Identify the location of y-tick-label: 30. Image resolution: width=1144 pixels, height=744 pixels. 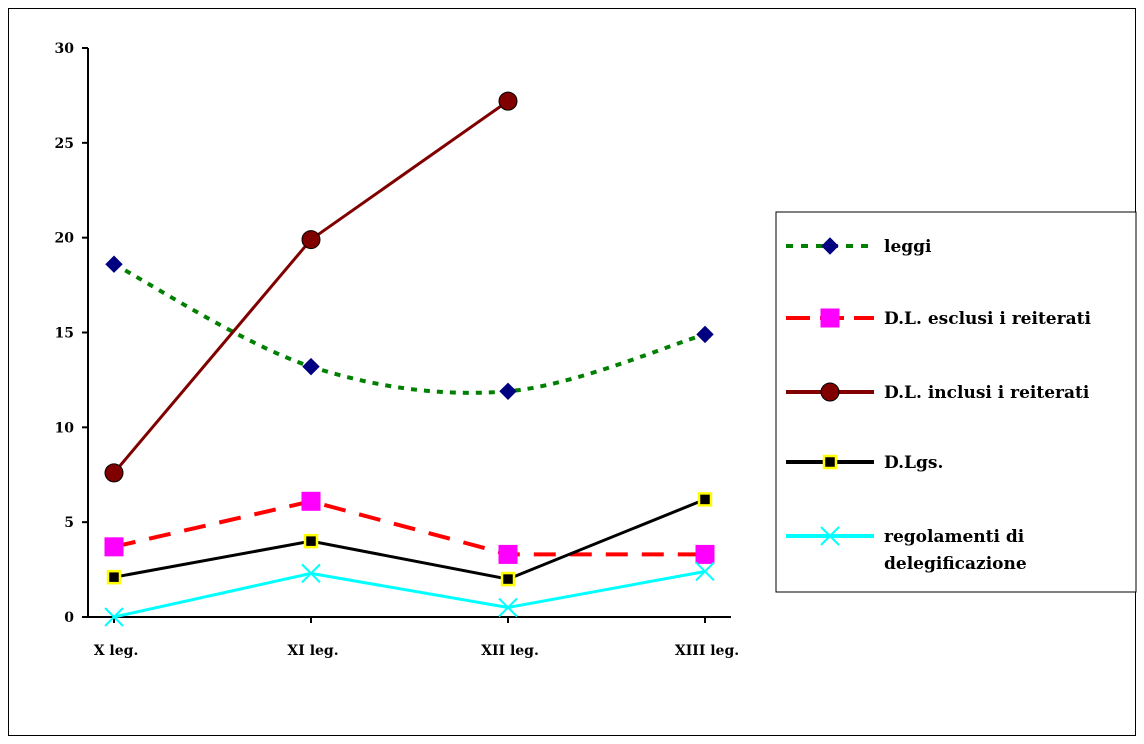
(65, 49).